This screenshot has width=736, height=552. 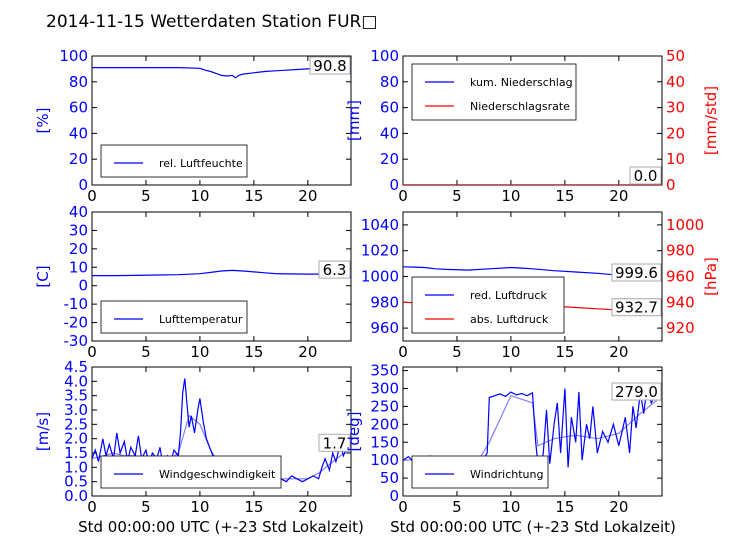 What do you see at coordinates (384, 328) in the screenshot?
I see `y-tick-label: 960` at bounding box center [384, 328].